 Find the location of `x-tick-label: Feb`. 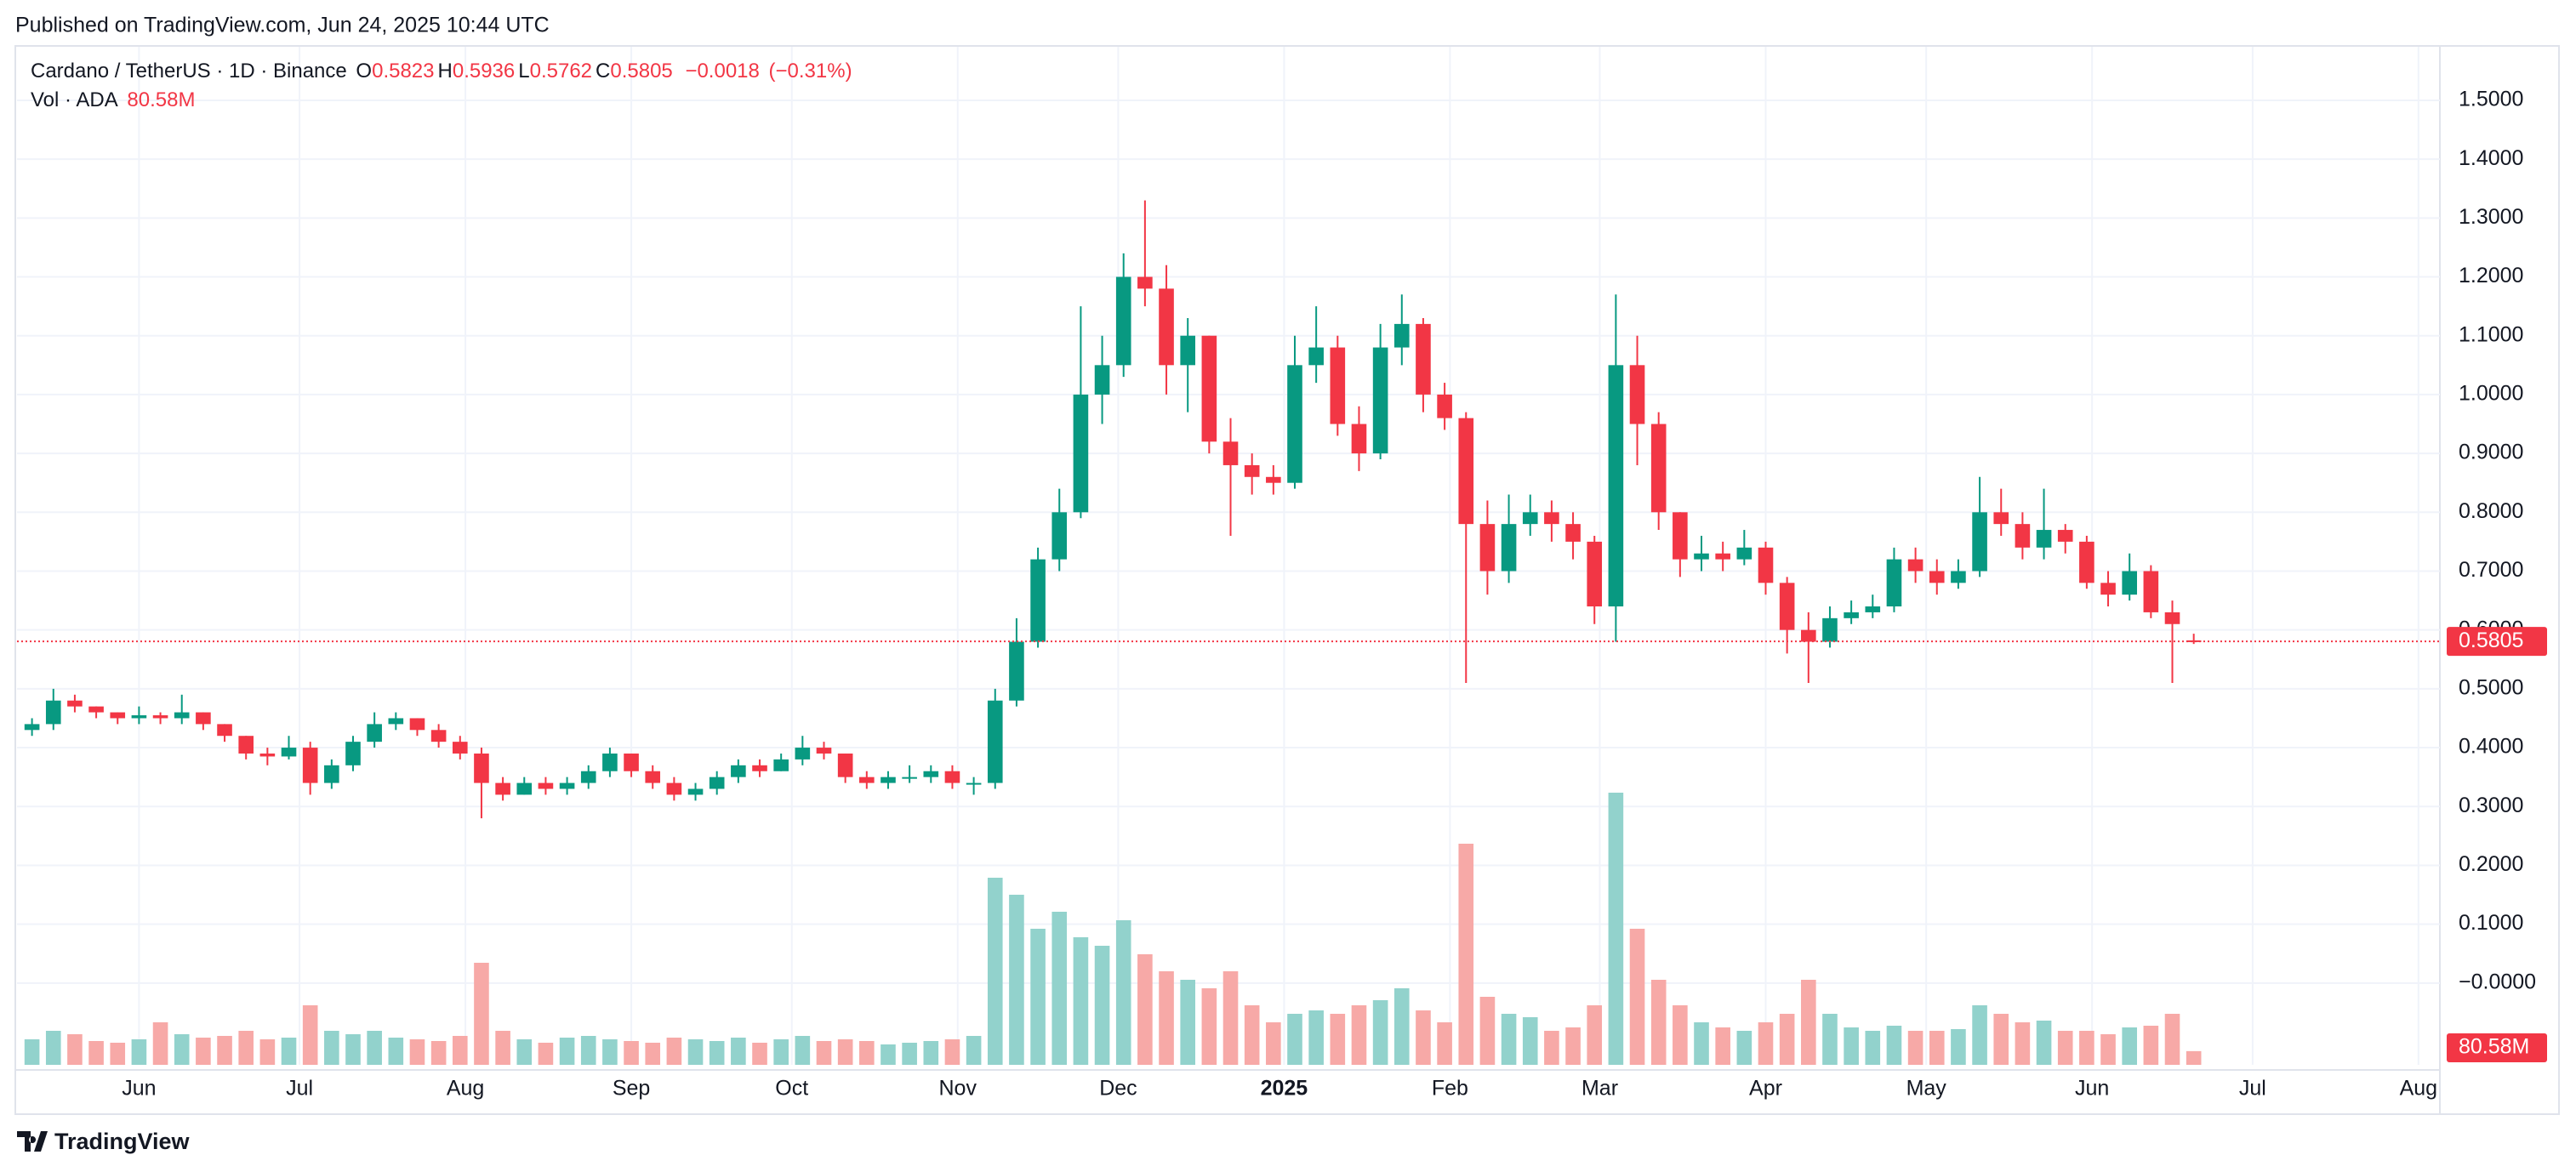

x-tick-label: Feb is located at coordinates (1450, 1089).